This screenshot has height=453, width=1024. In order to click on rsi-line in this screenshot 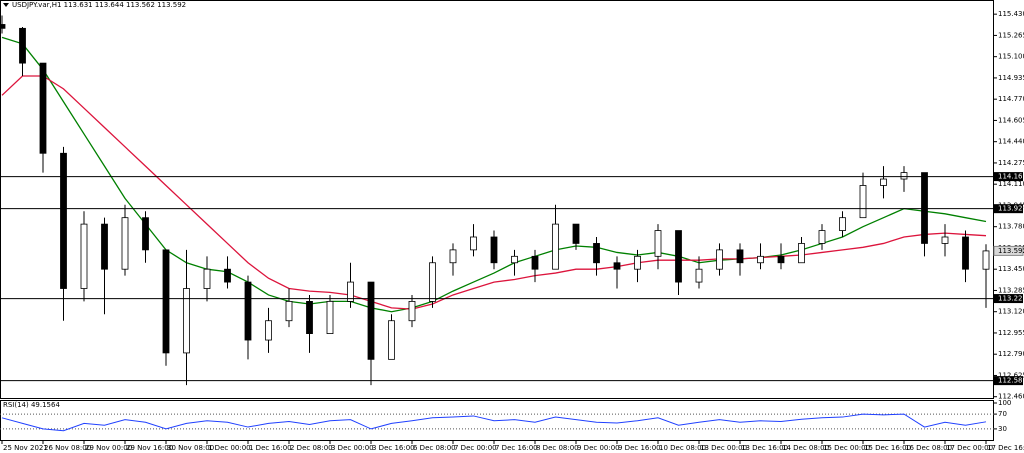, I will do `click(494, 422)`.